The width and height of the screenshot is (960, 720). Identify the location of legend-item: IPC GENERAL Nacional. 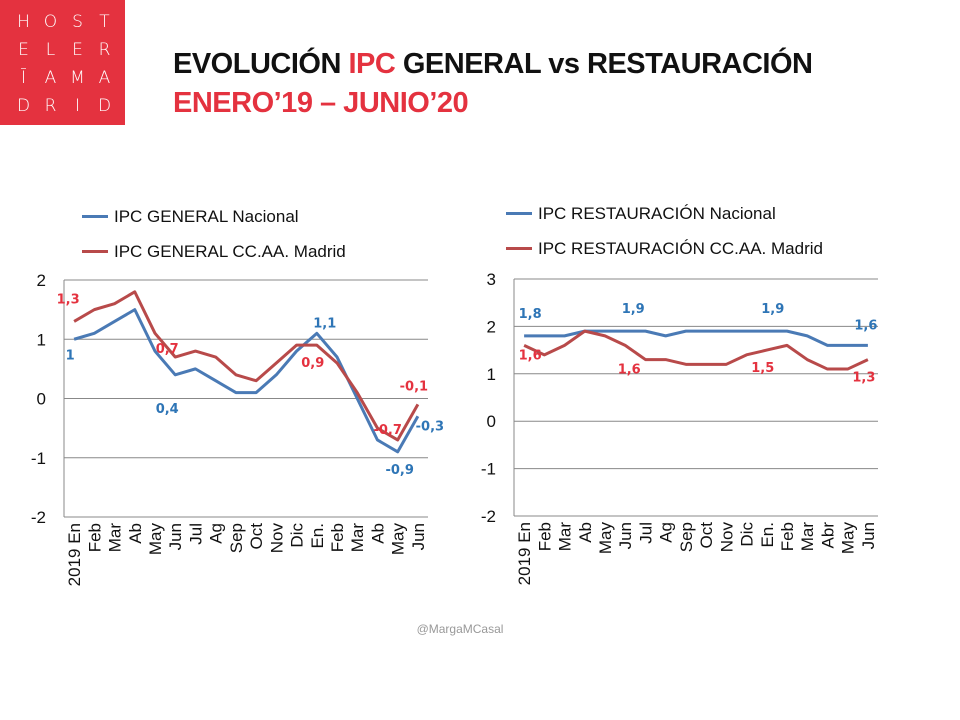
(214, 216).